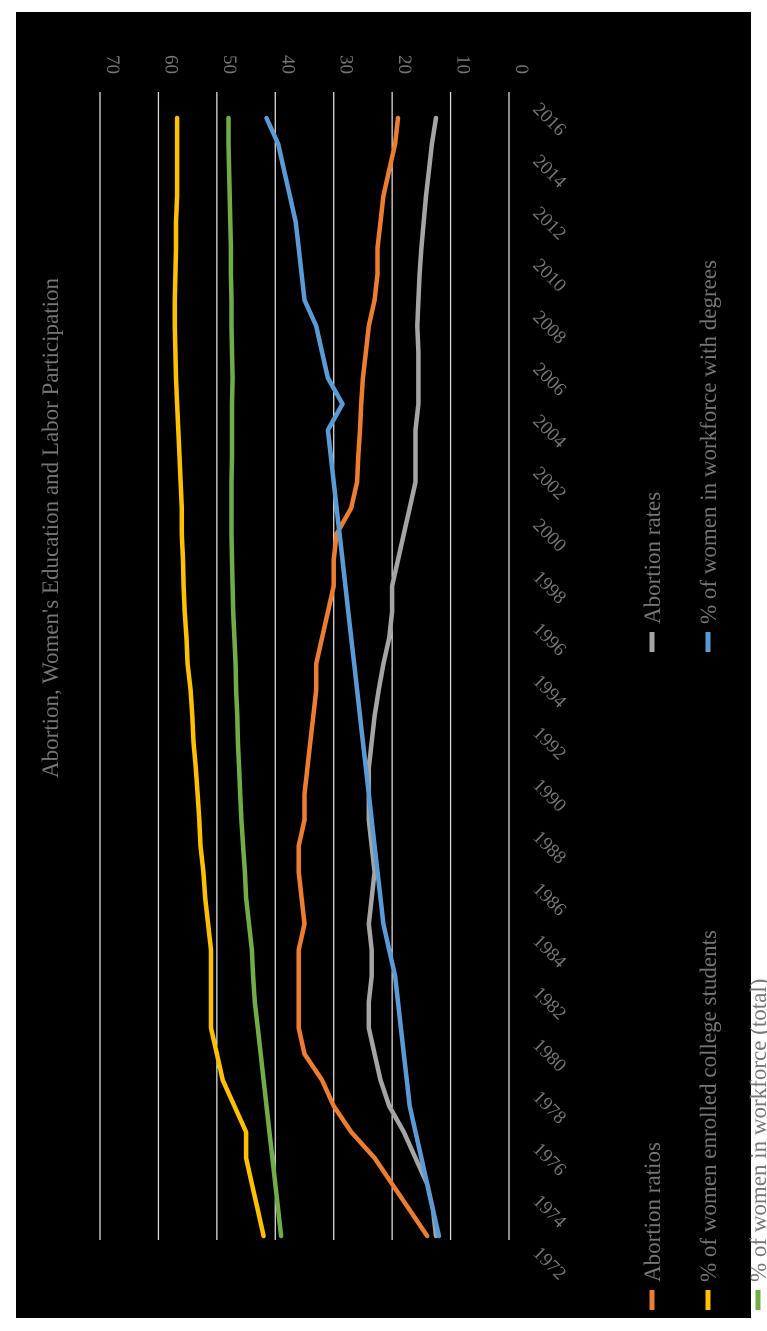 This screenshot has width=767, height=1331. What do you see at coordinates (549, 796) in the screenshot?
I see `x-tick-label: 1990` at bounding box center [549, 796].